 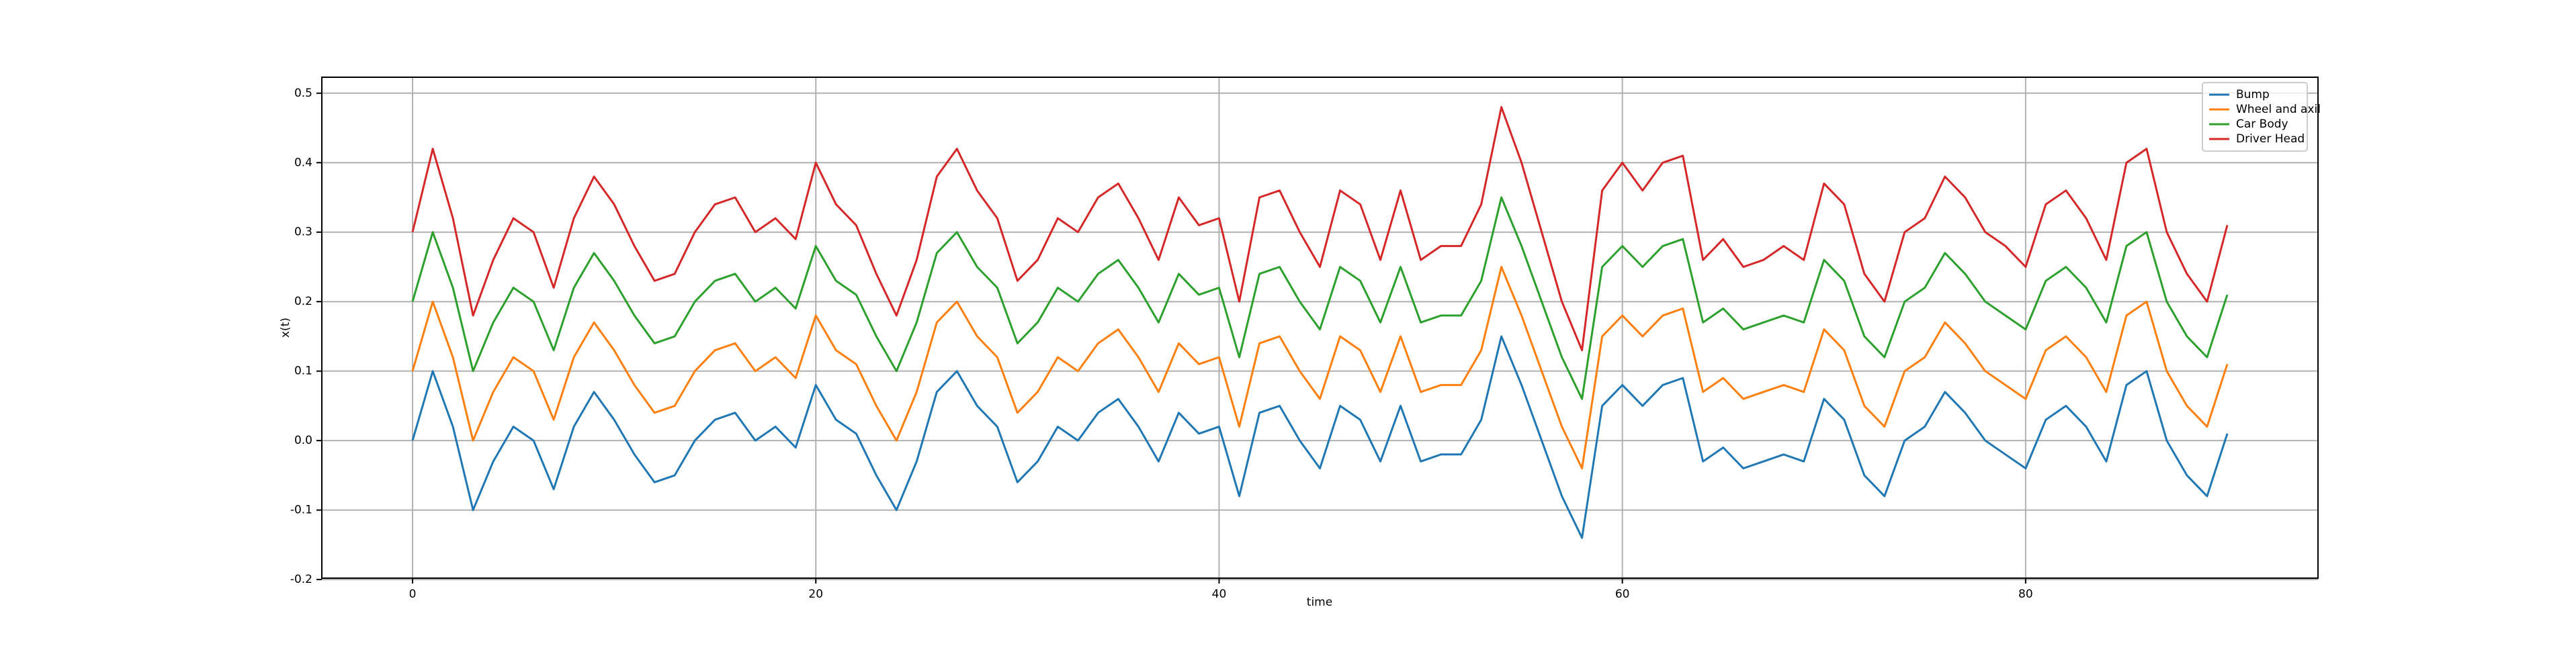 I want to click on x-tick-label: 20, so click(x=815, y=594).